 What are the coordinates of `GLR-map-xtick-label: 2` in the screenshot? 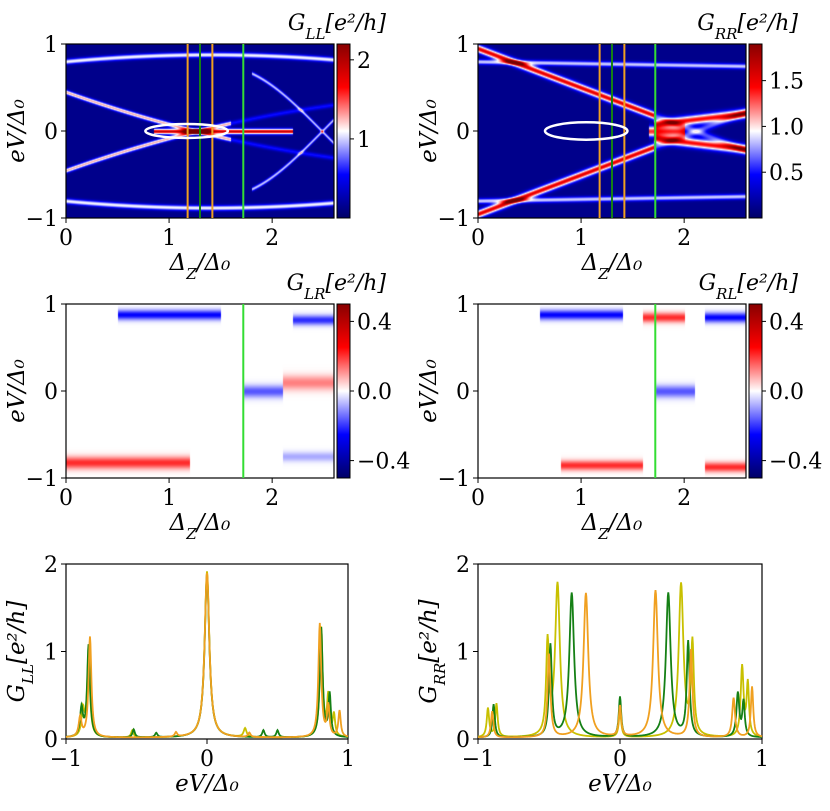 It's located at (272, 498).